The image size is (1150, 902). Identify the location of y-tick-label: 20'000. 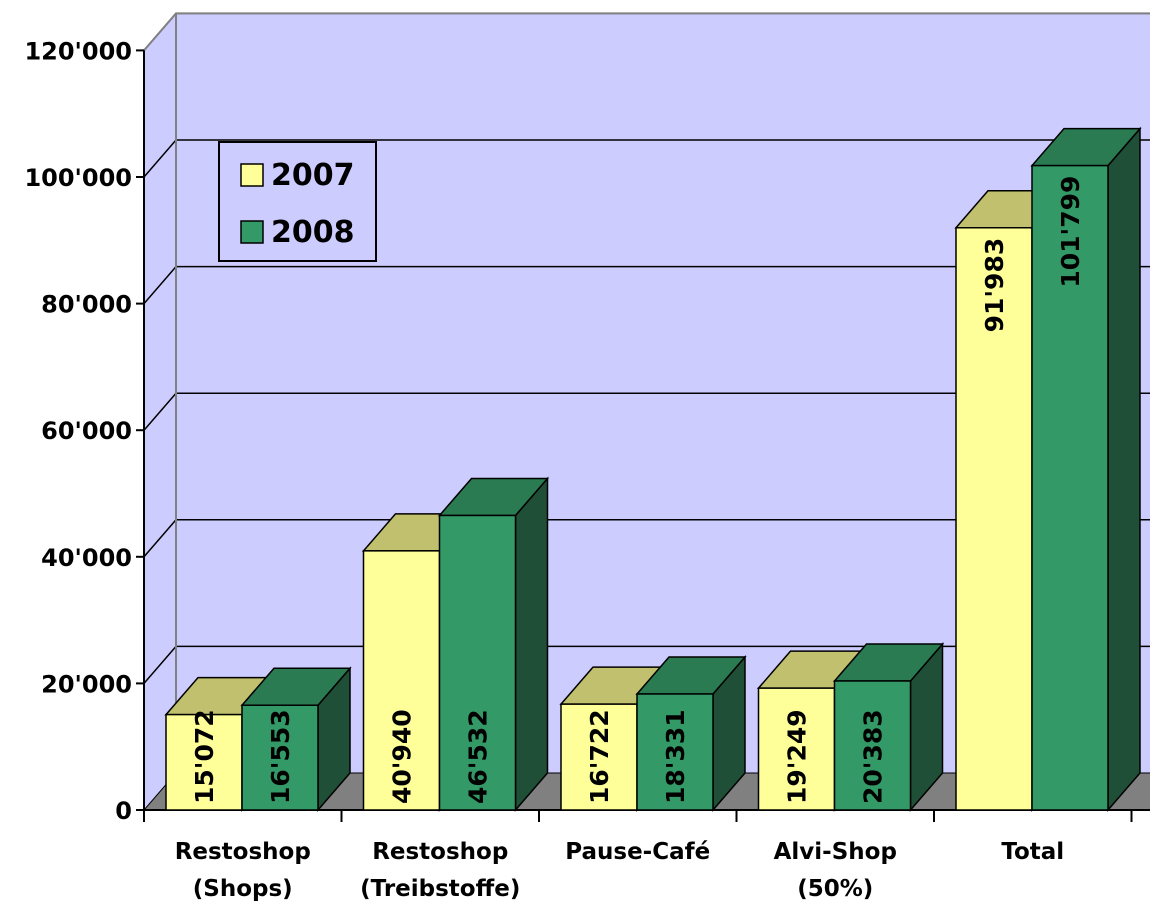
(86, 684).